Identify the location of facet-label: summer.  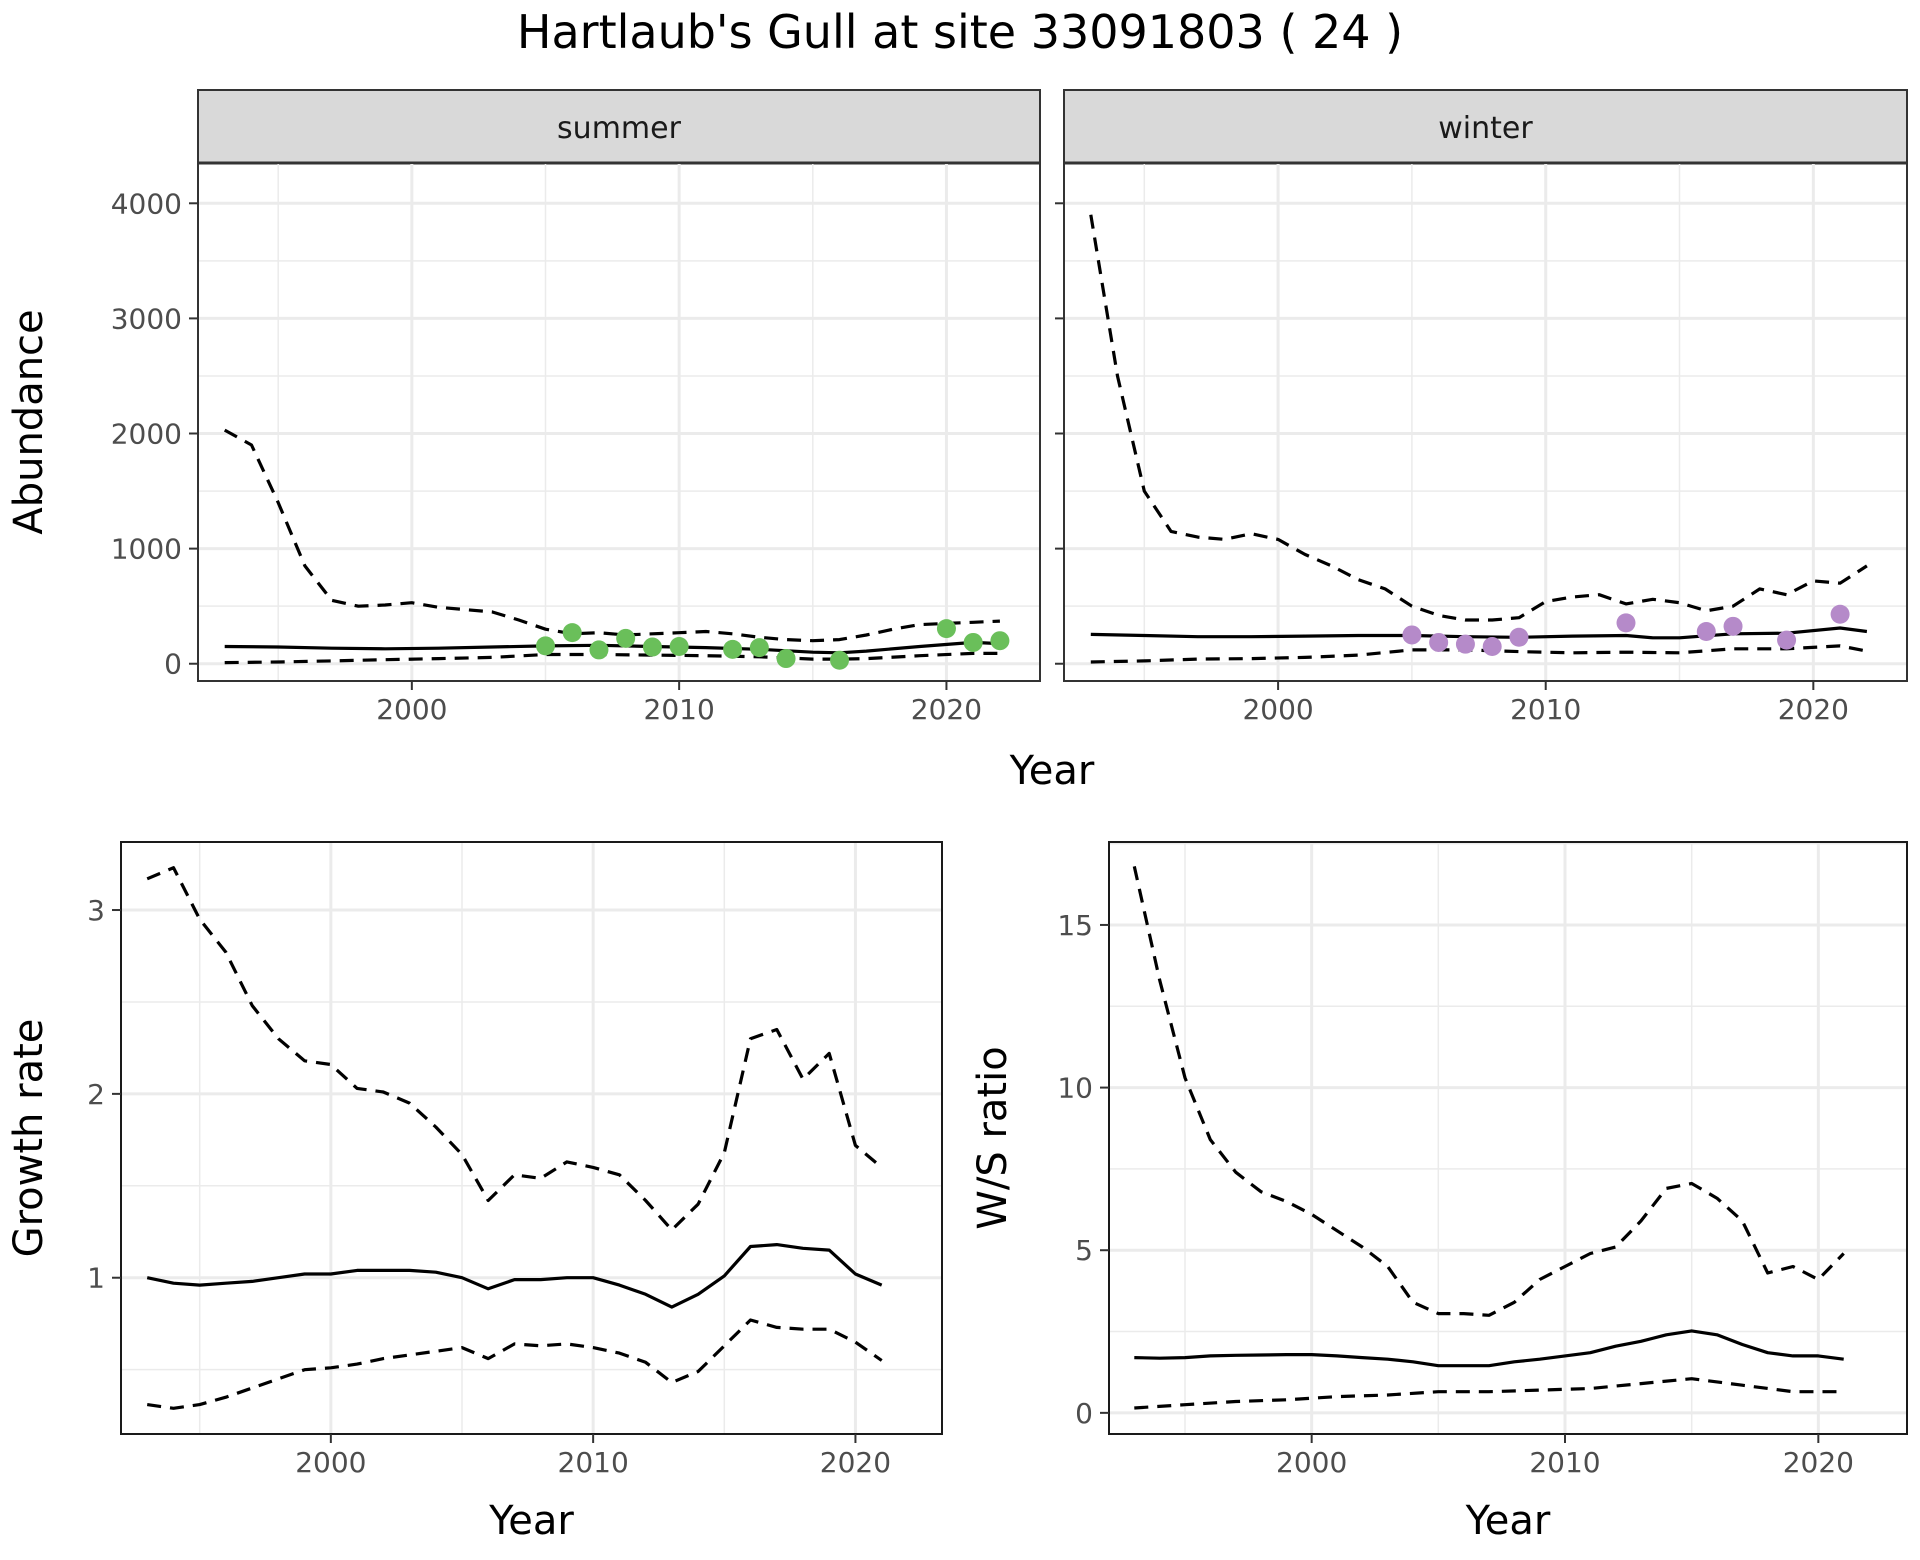
(619, 128).